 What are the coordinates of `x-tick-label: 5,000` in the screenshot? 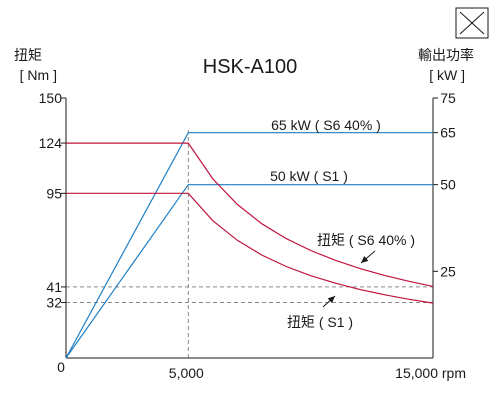 It's located at (186, 373).